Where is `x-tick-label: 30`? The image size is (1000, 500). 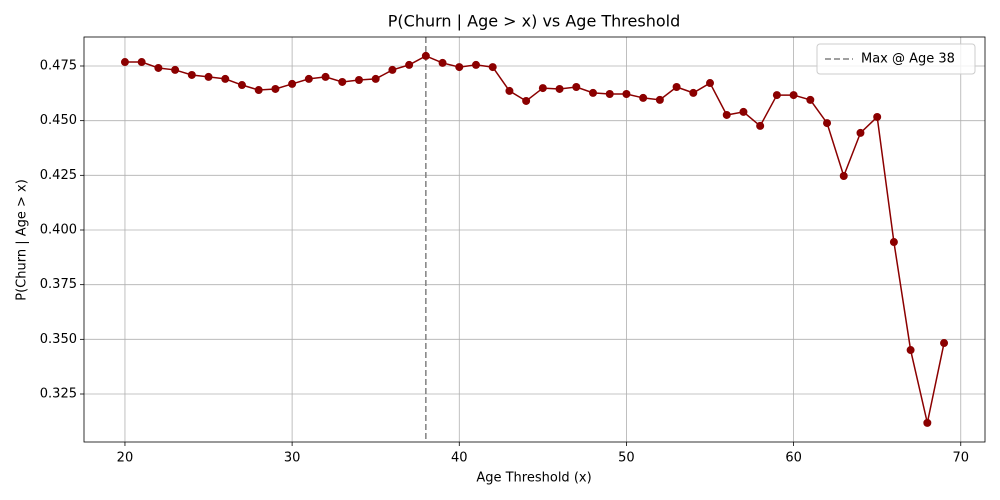
x-tick-label: 30 is located at coordinates (292, 458).